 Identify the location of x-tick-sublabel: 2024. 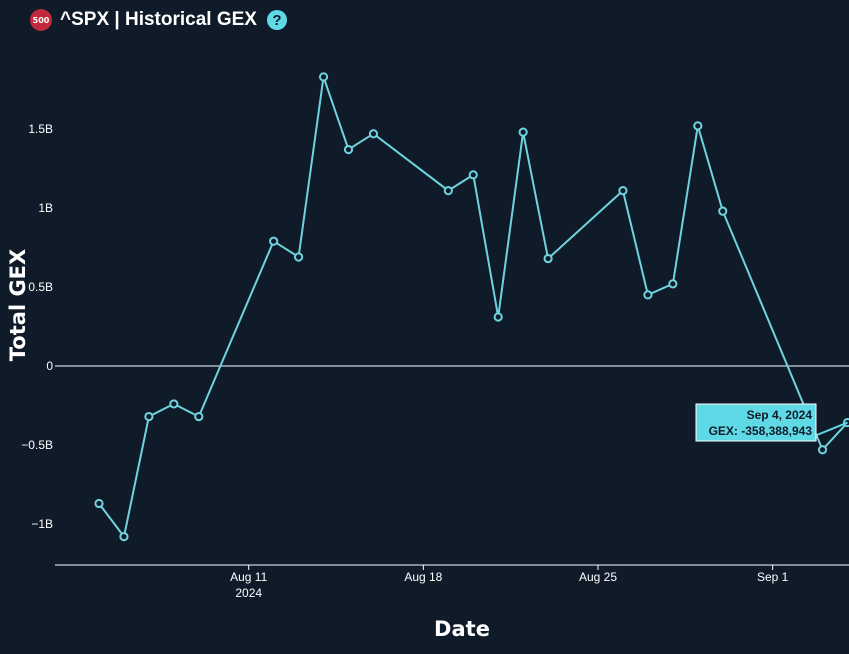
(248, 593).